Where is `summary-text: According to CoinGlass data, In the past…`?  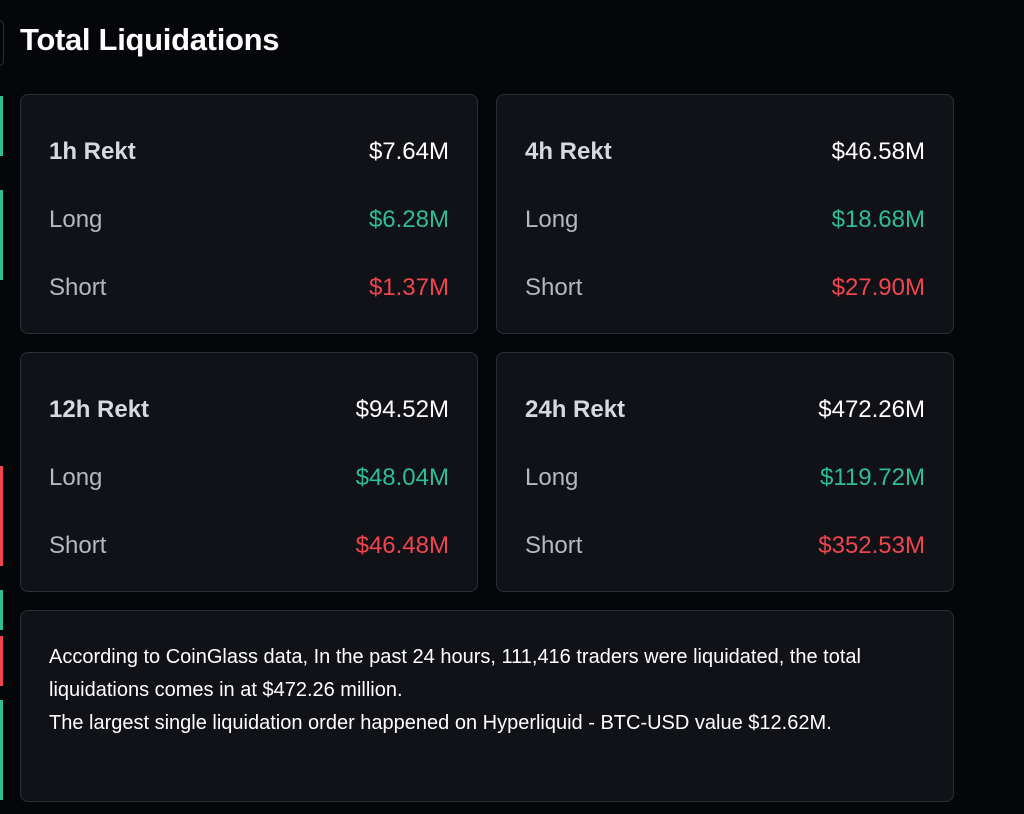 summary-text: According to CoinGlass data, In the past… is located at coordinates (455, 673).